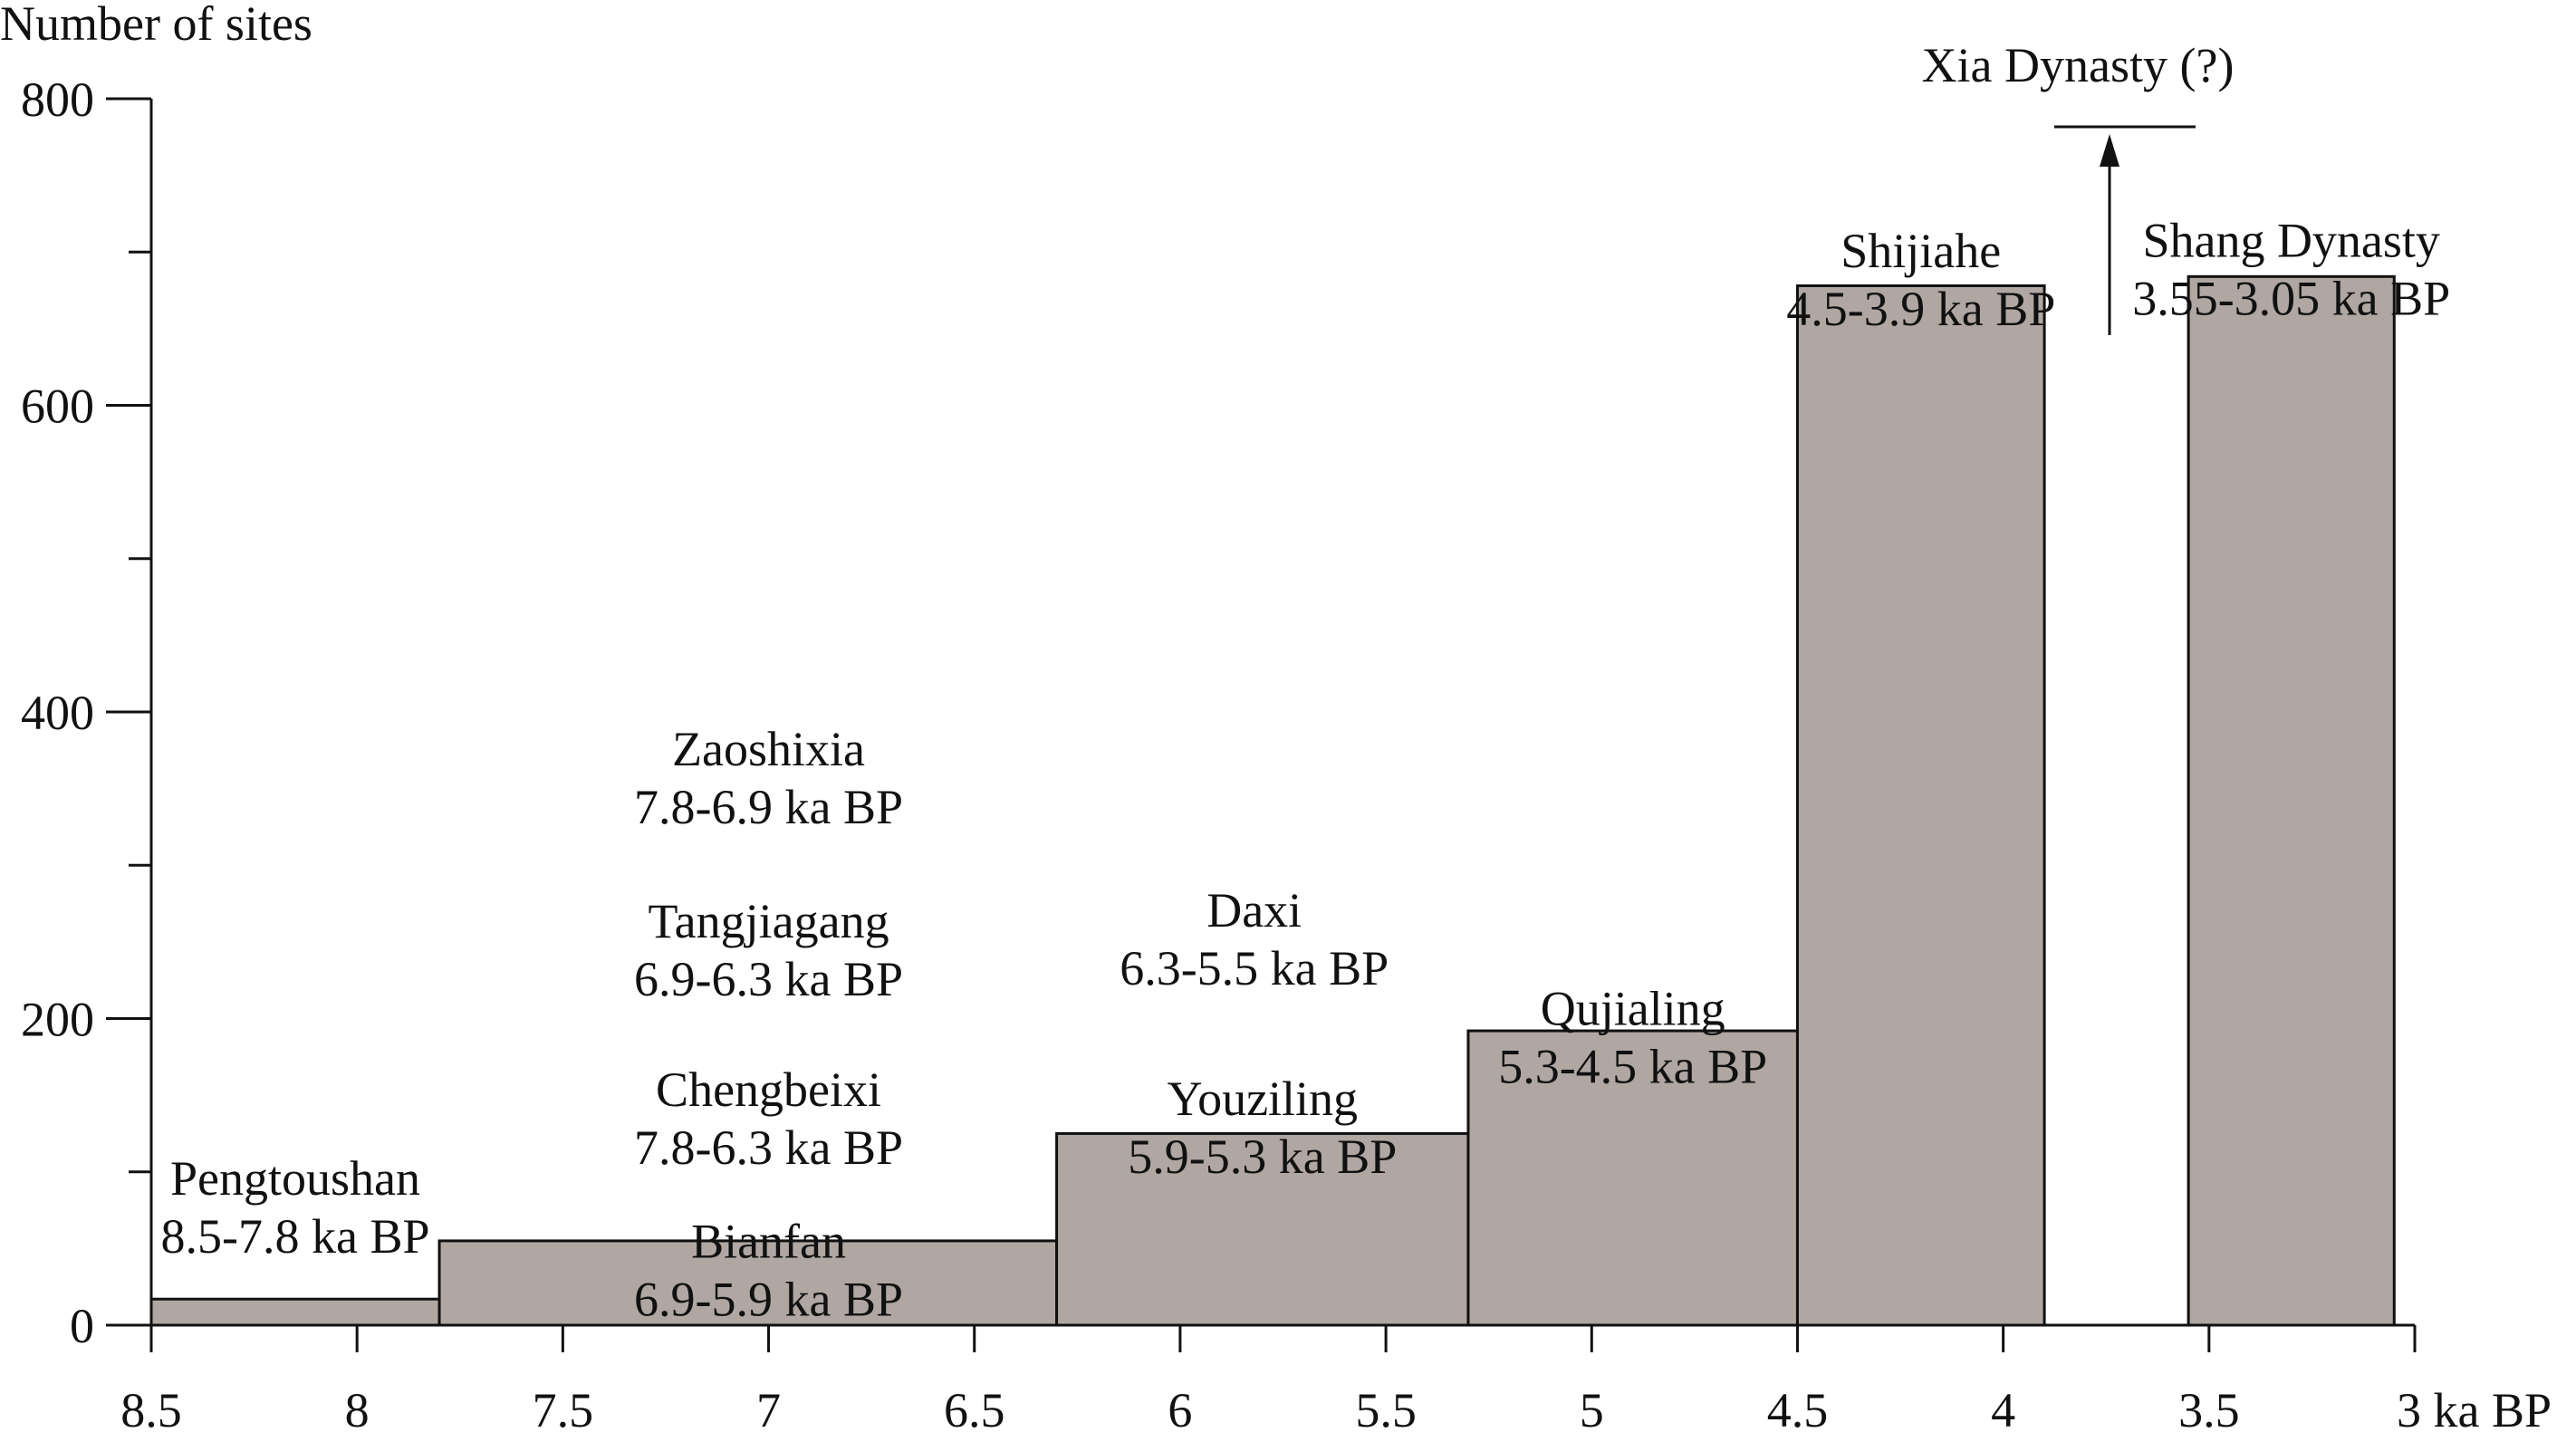 This screenshot has height=1442, width=2576. I want to click on xia-arrow-head-icon, so click(2109, 150).